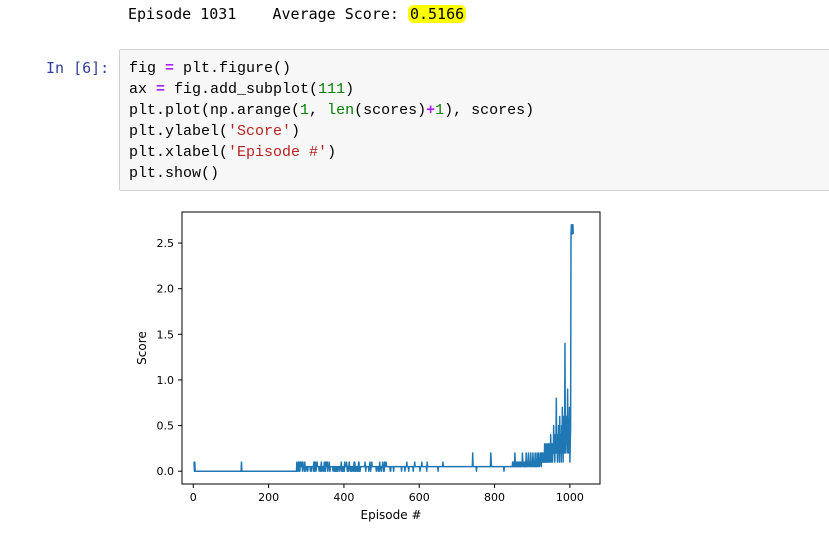 This screenshot has width=829, height=539. What do you see at coordinates (431, 110) in the screenshot?
I see `code-token: +` at bounding box center [431, 110].